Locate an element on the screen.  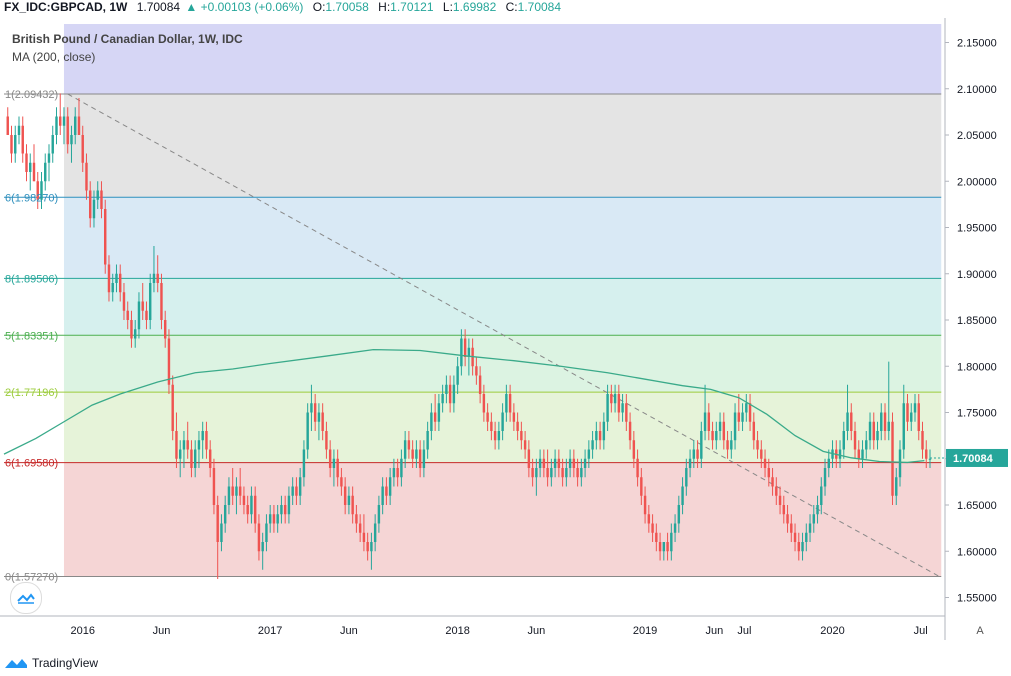
symbol-label: FX_IDC:GBPCAD, 1W is located at coordinates (66, 7).